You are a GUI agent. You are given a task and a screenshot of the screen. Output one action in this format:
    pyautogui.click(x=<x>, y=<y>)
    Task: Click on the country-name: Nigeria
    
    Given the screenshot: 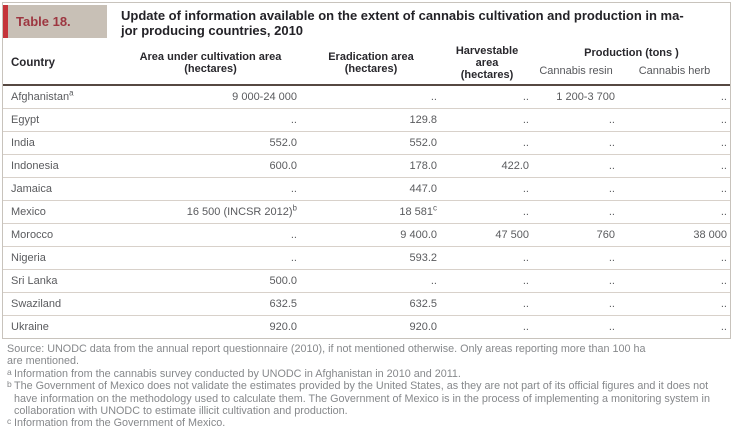 What is the action you would take?
    pyautogui.click(x=28, y=257)
    